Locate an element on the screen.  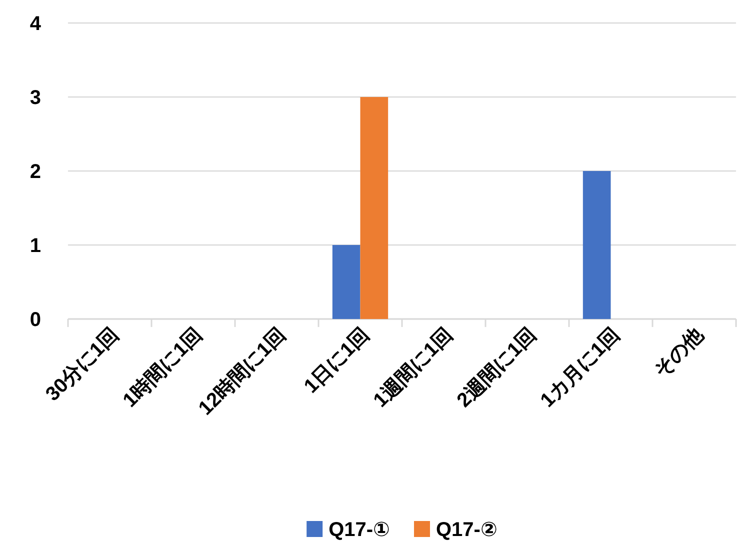
x-tick-label: その他 is located at coordinates (679, 353).